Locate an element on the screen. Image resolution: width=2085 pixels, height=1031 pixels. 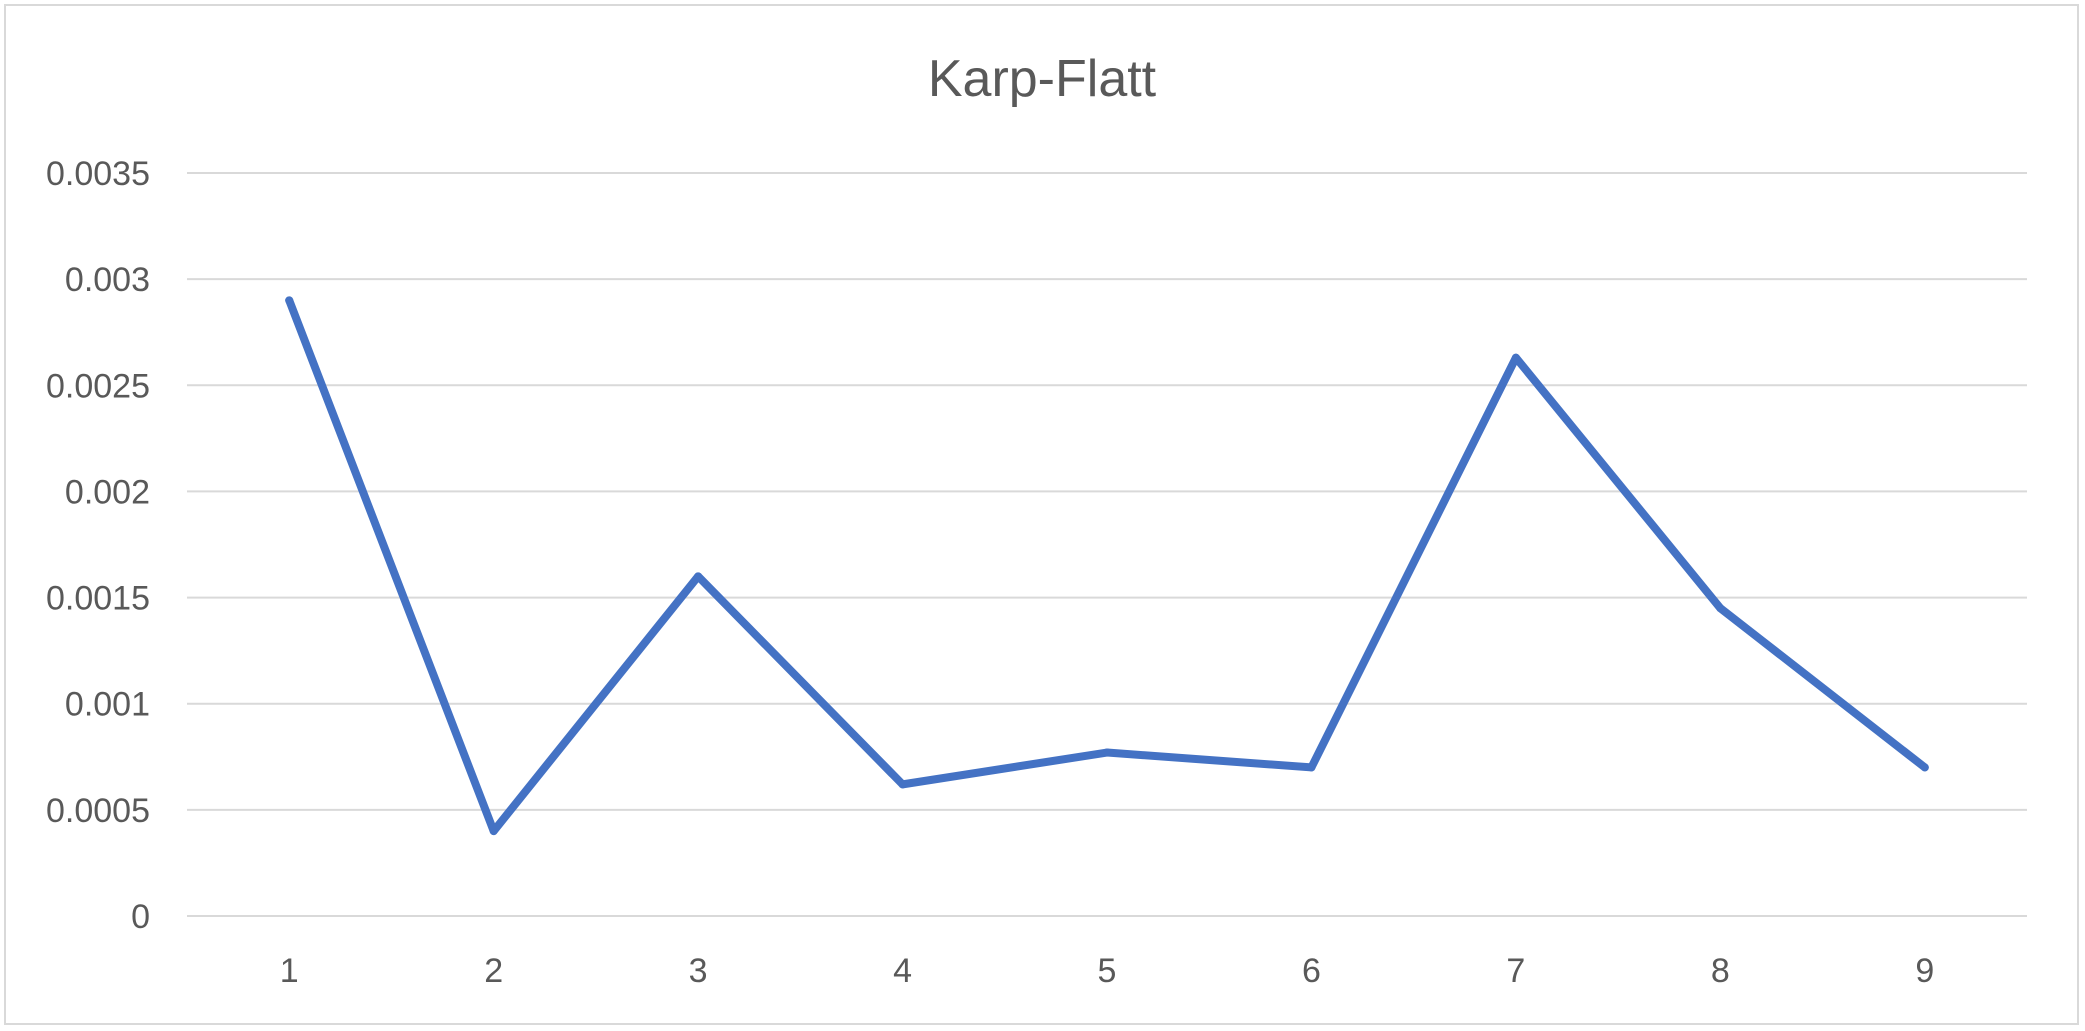
x-axis-tick-labels: 1 2 3 4 5 6 7 8 9 is located at coordinates (1107, 971).